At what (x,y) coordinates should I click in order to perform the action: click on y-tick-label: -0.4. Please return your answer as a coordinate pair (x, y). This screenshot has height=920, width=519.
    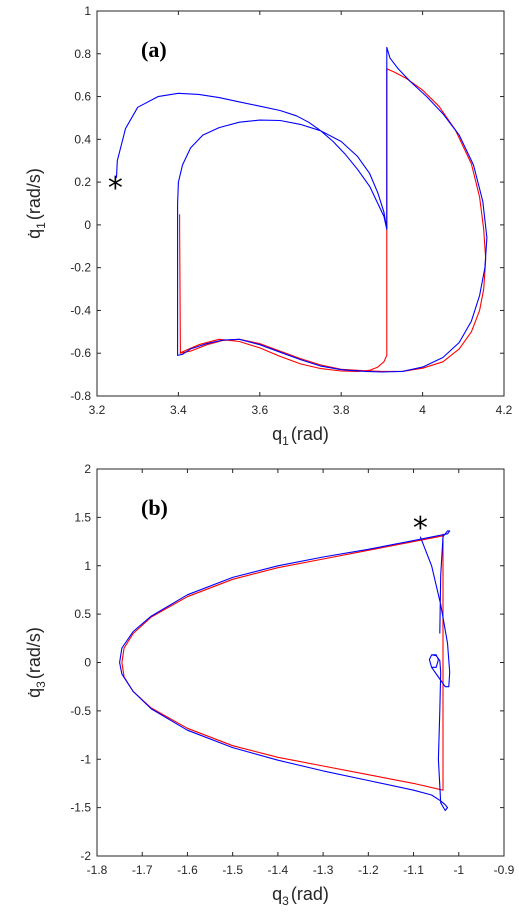
    Looking at the image, I should click on (80, 310).